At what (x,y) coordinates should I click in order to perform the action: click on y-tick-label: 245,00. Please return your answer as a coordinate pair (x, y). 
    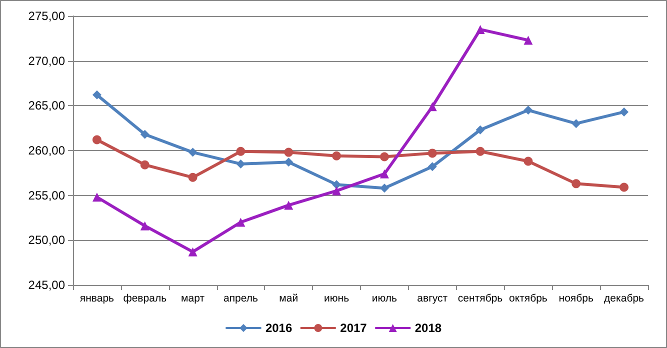
    Looking at the image, I should click on (47, 285).